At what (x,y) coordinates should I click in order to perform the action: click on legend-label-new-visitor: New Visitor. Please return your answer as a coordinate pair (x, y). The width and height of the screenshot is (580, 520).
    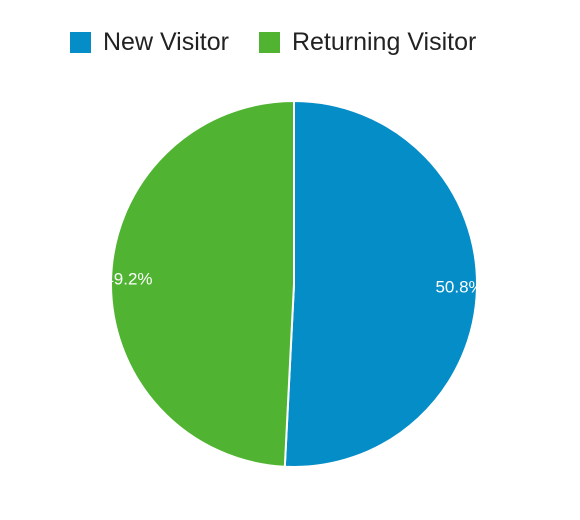
    Looking at the image, I should click on (166, 42).